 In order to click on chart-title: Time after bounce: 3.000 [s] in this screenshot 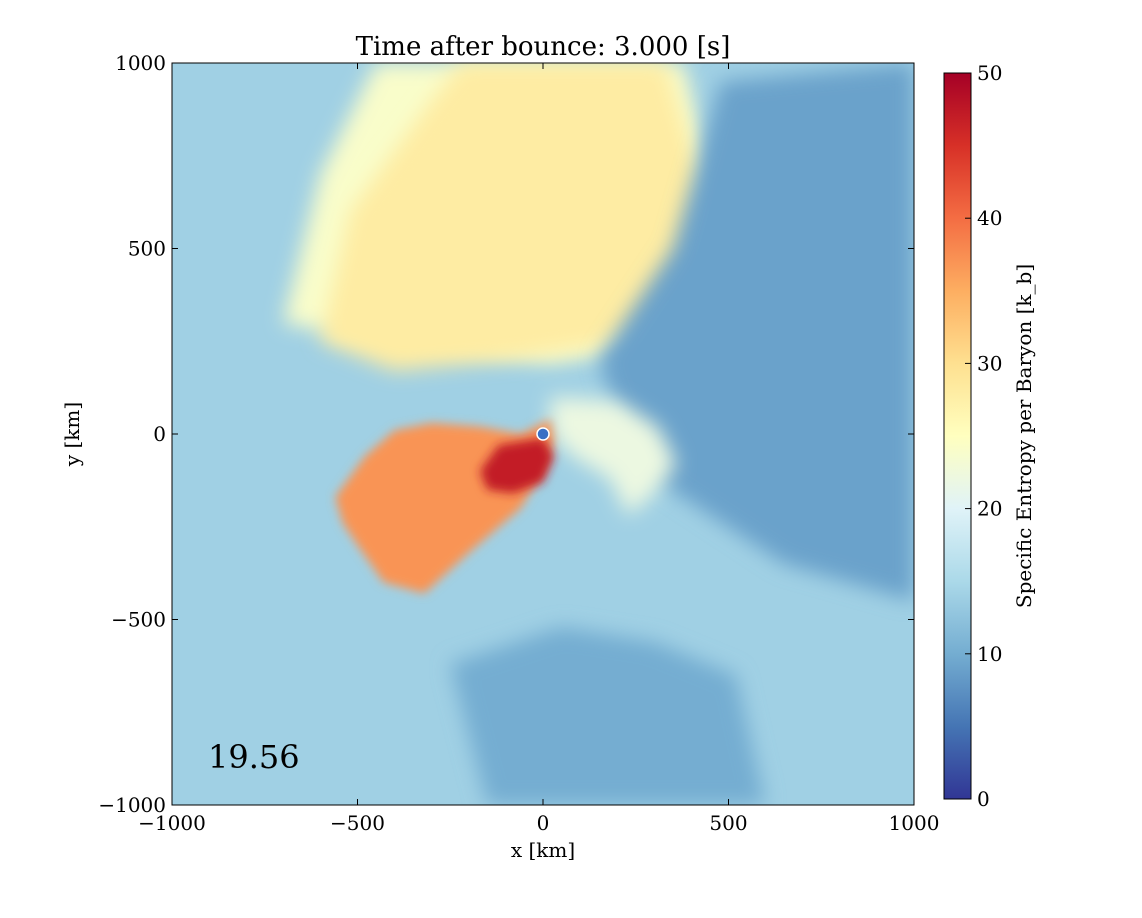, I will do `click(543, 47)`.